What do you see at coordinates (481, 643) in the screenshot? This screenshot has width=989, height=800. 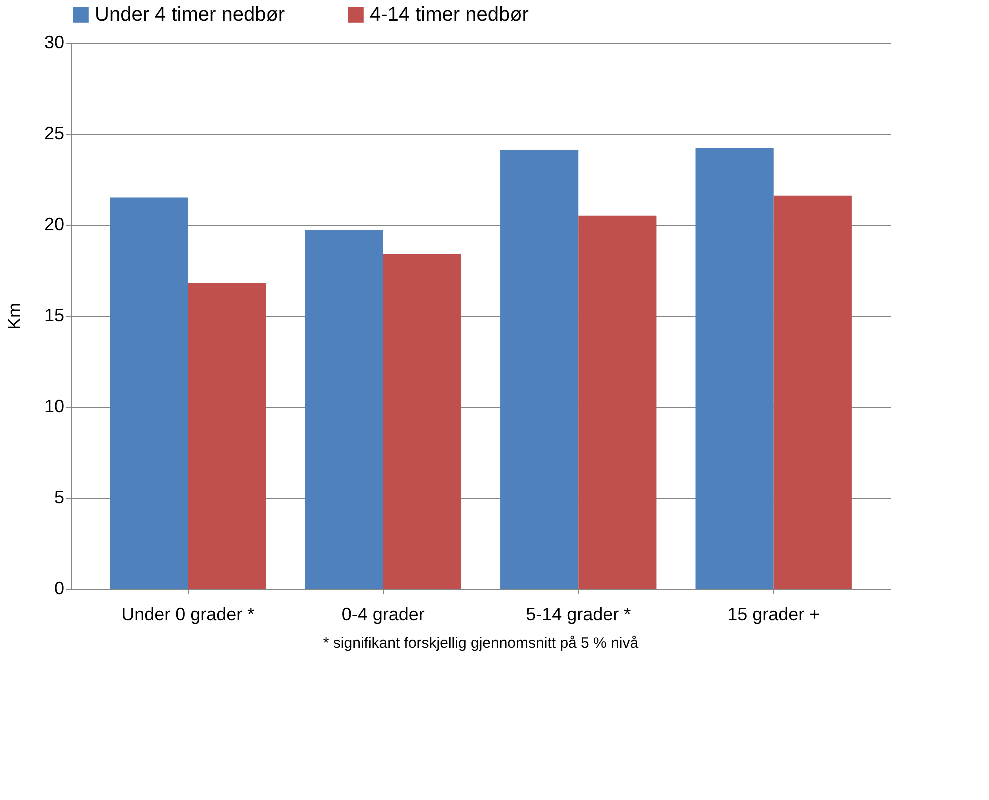 I see `text: * signifikant forskjellig gjennomsnitt på 5 % nivå` at bounding box center [481, 643].